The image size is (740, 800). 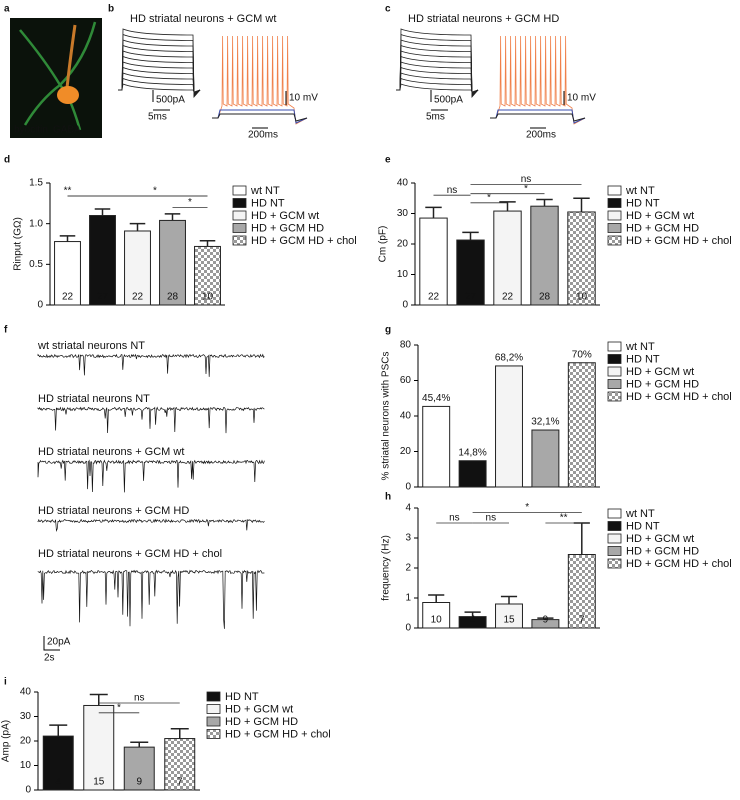 What do you see at coordinates (18, 244) in the screenshot?
I see `y-axis-label: Rinput (GΩ)` at bounding box center [18, 244].